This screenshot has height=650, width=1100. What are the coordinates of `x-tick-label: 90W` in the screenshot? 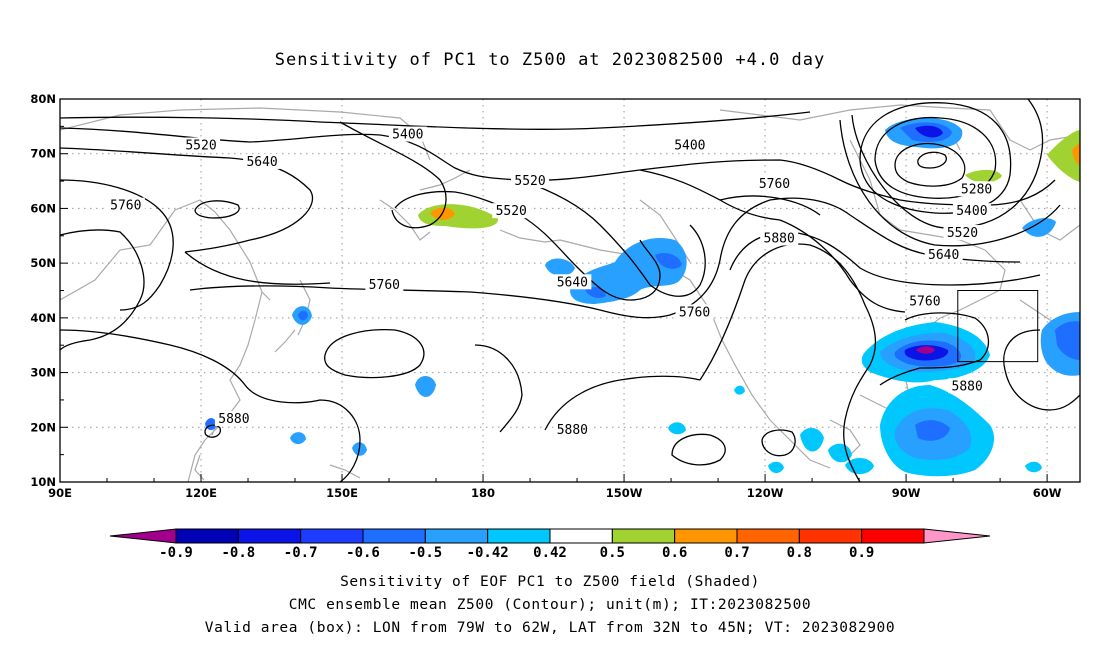 It's located at (906, 493).